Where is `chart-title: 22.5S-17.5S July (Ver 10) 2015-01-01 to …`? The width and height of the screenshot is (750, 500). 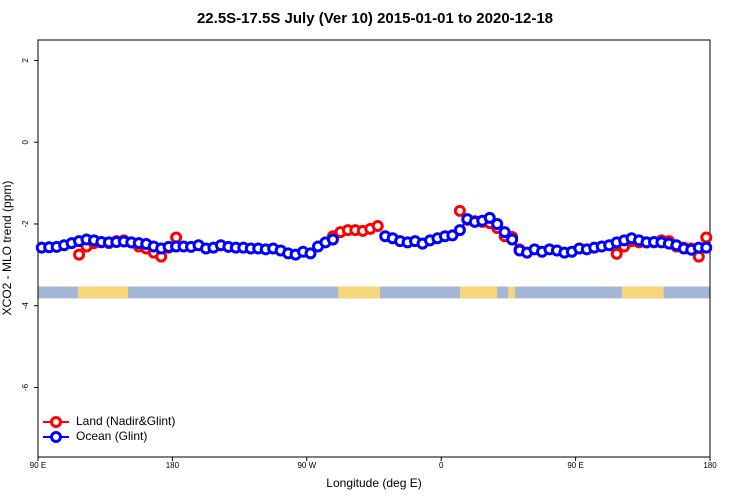 chart-title: 22.5S-17.5S July (Ver 10) 2015-01-01 to … is located at coordinates (375, 18).